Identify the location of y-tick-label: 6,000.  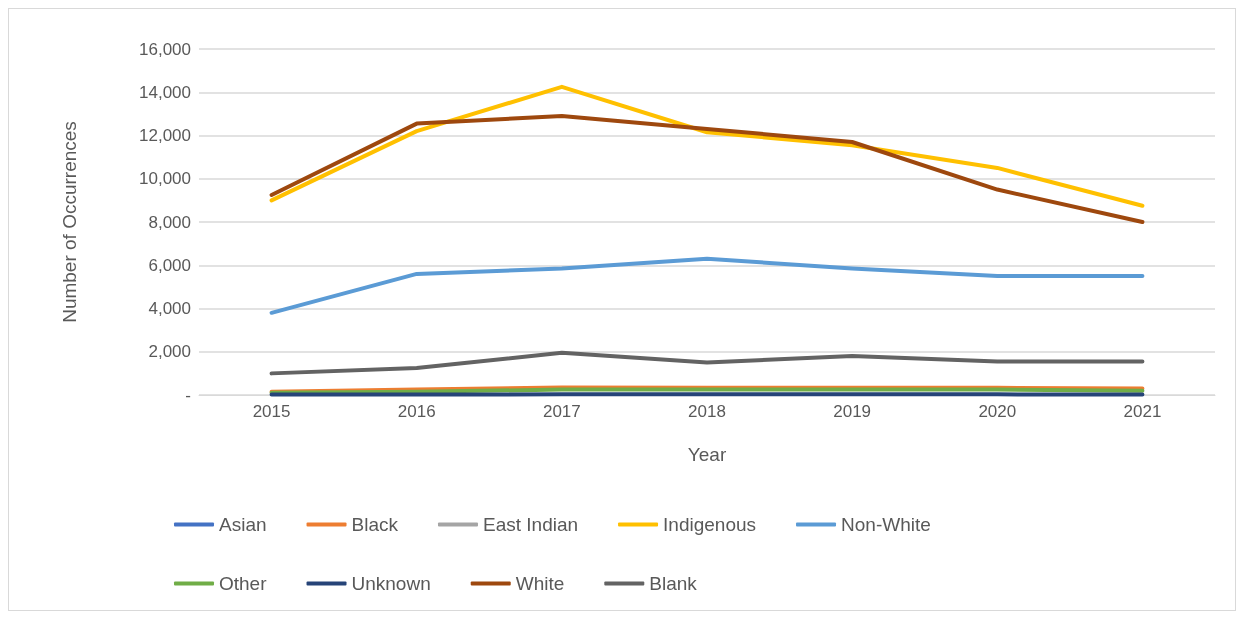
(169, 265).